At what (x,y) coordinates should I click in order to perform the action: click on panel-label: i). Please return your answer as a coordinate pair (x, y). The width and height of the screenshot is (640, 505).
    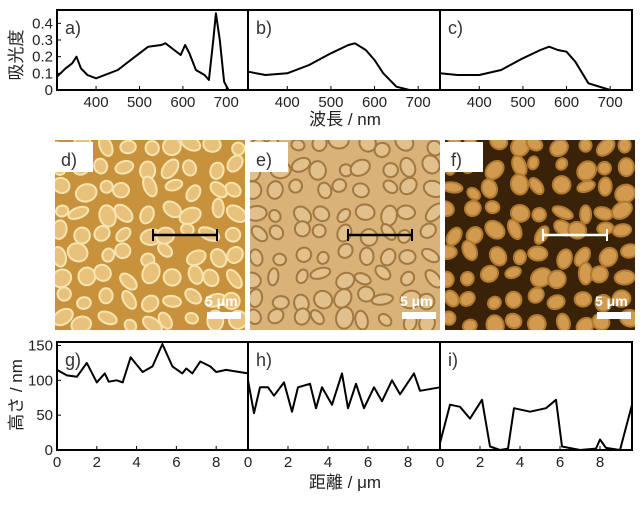
    Looking at the image, I should click on (453, 360).